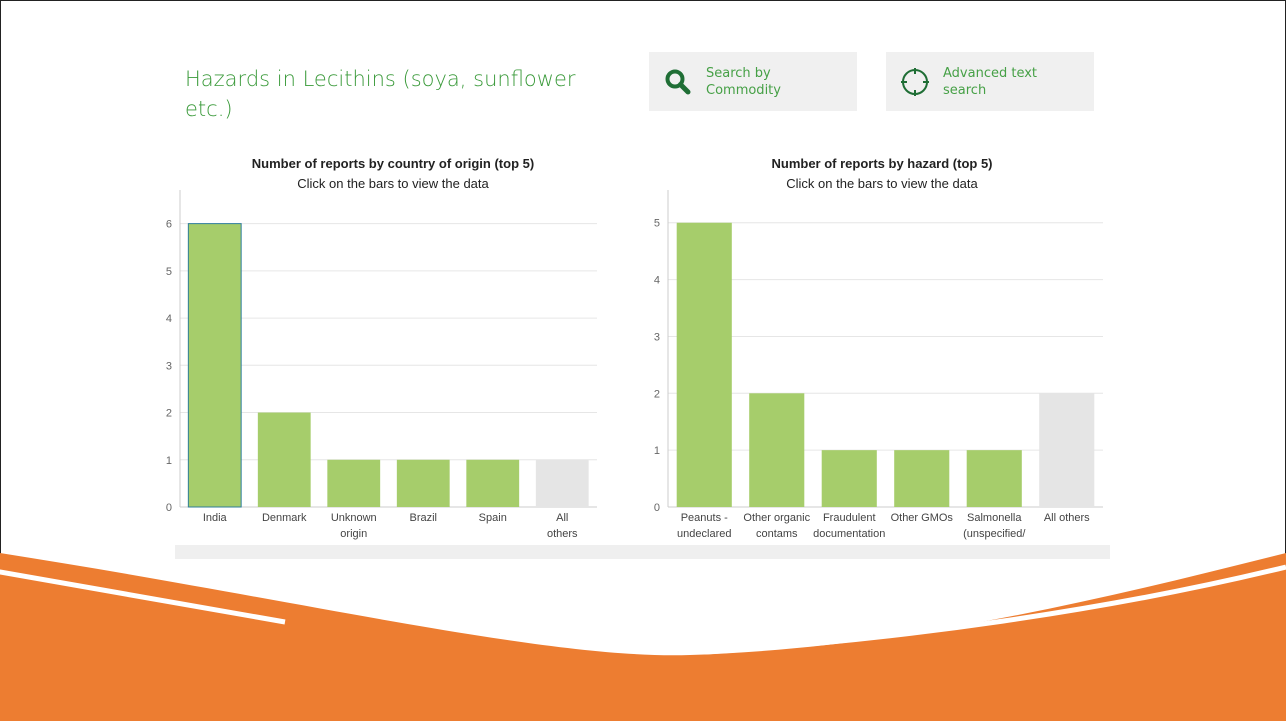 The height and width of the screenshot is (721, 1286). What do you see at coordinates (423, 483) in the screenshot?
I see `bar-brazil` at bounding box center [423, 483].